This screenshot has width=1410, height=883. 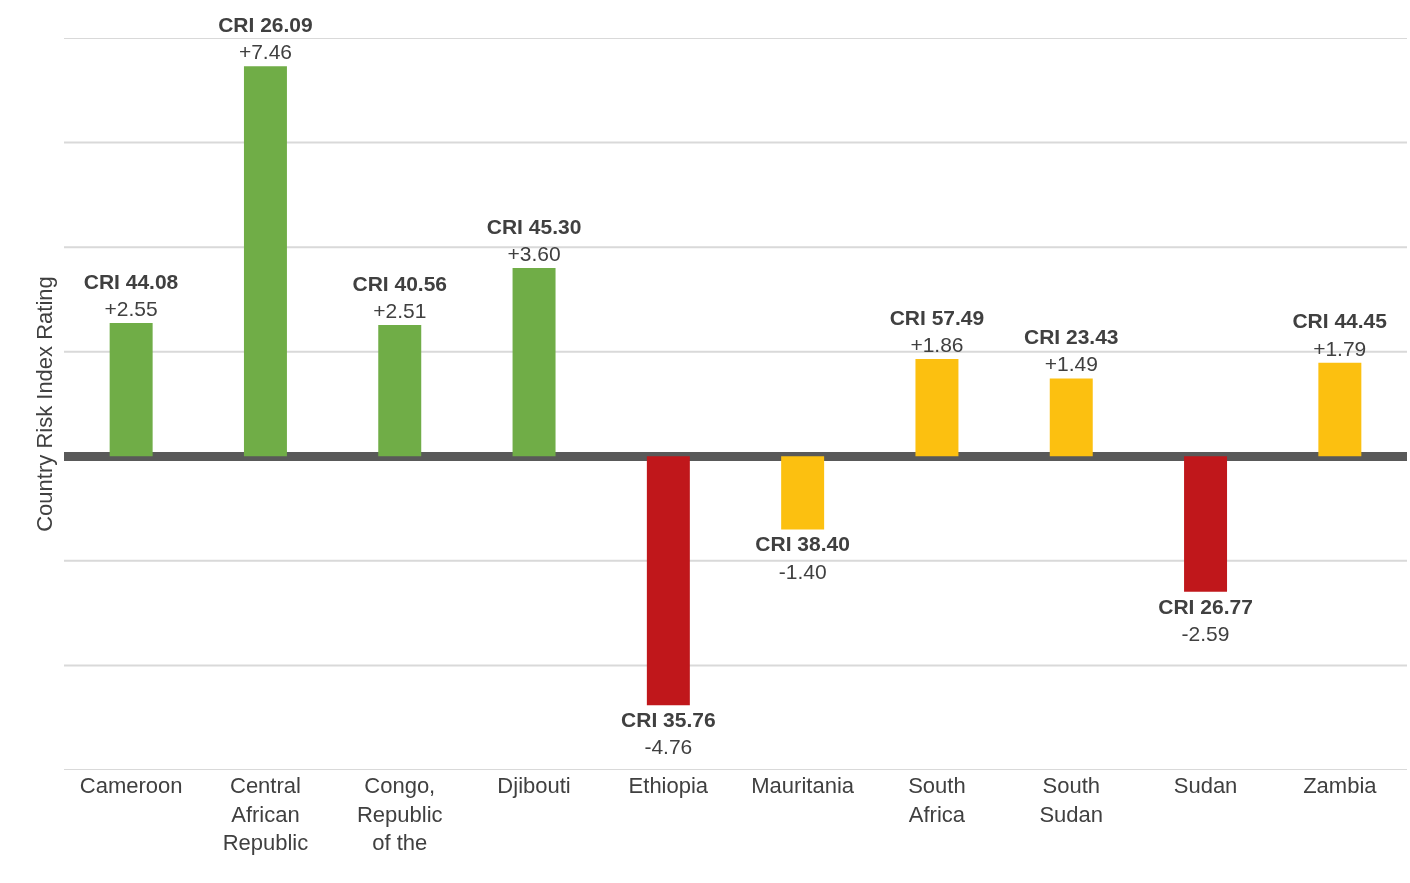 What do you see at coordinates (1071, 350) in the screenshot?
I see `data-label: CRI 23.43 +1.49` at bounding box center [1071, 350].